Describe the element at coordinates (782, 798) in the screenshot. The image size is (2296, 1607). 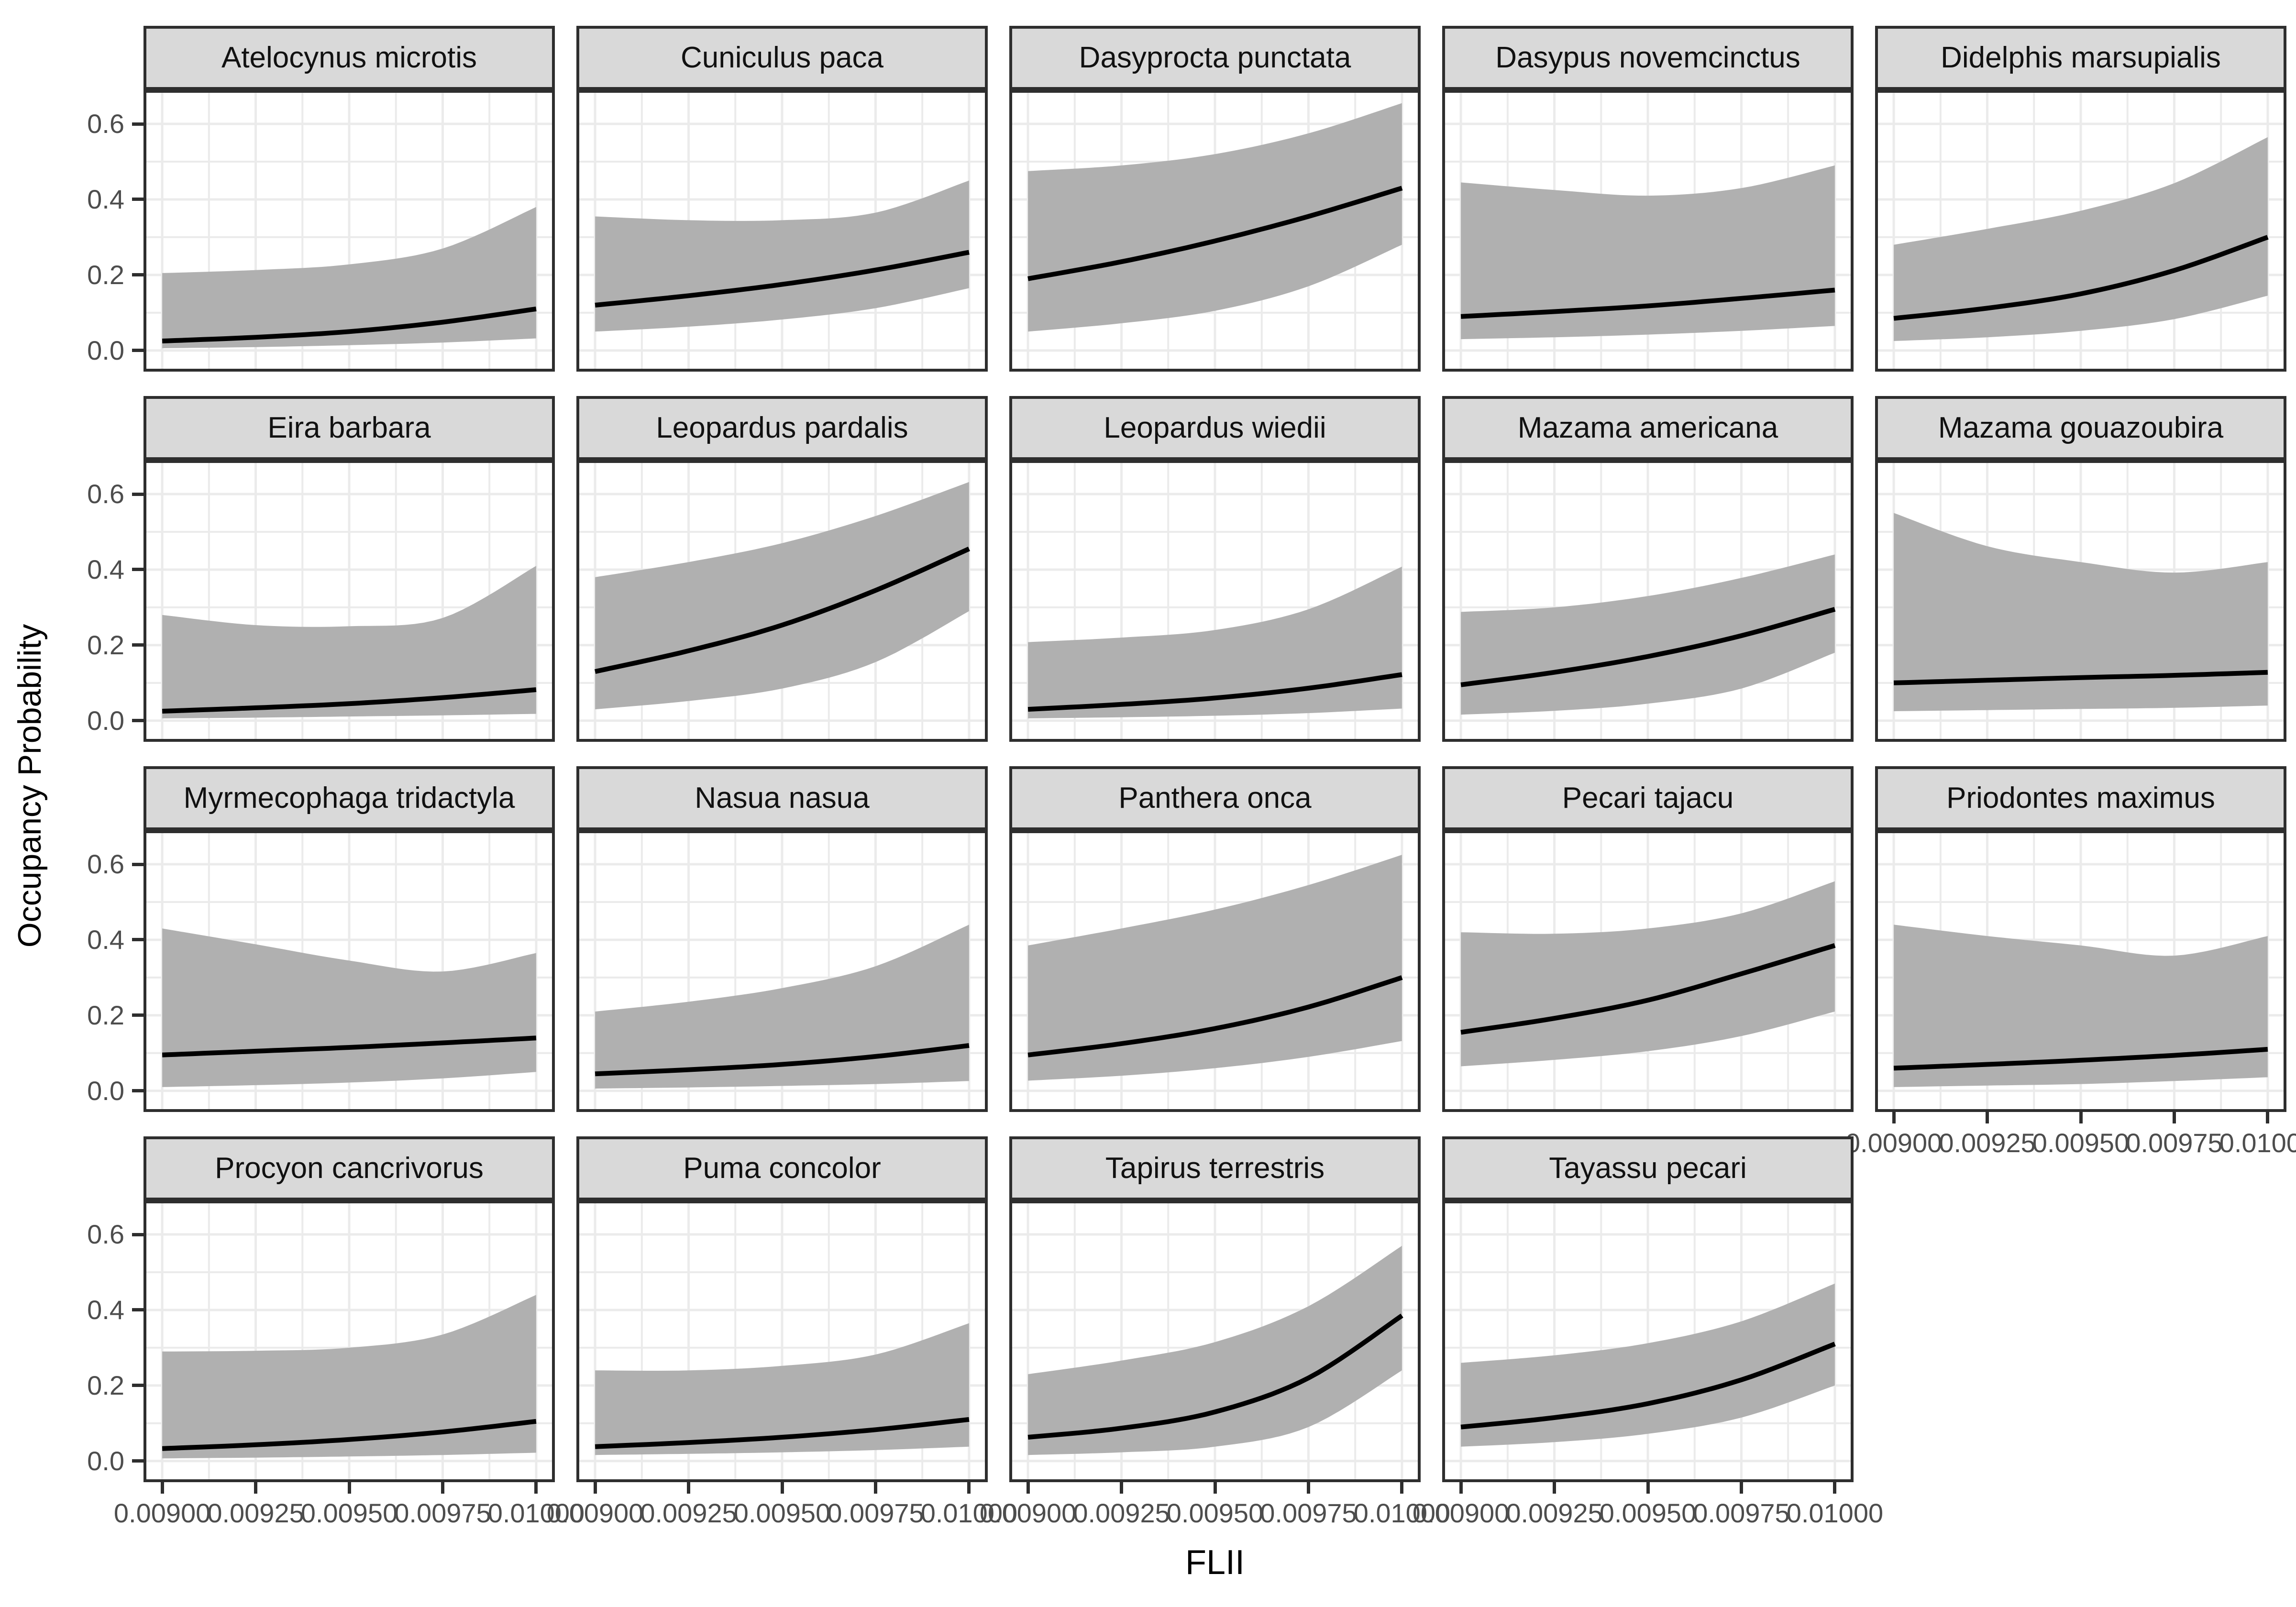
I see `facet-strip: Nasua nasua` at that location.